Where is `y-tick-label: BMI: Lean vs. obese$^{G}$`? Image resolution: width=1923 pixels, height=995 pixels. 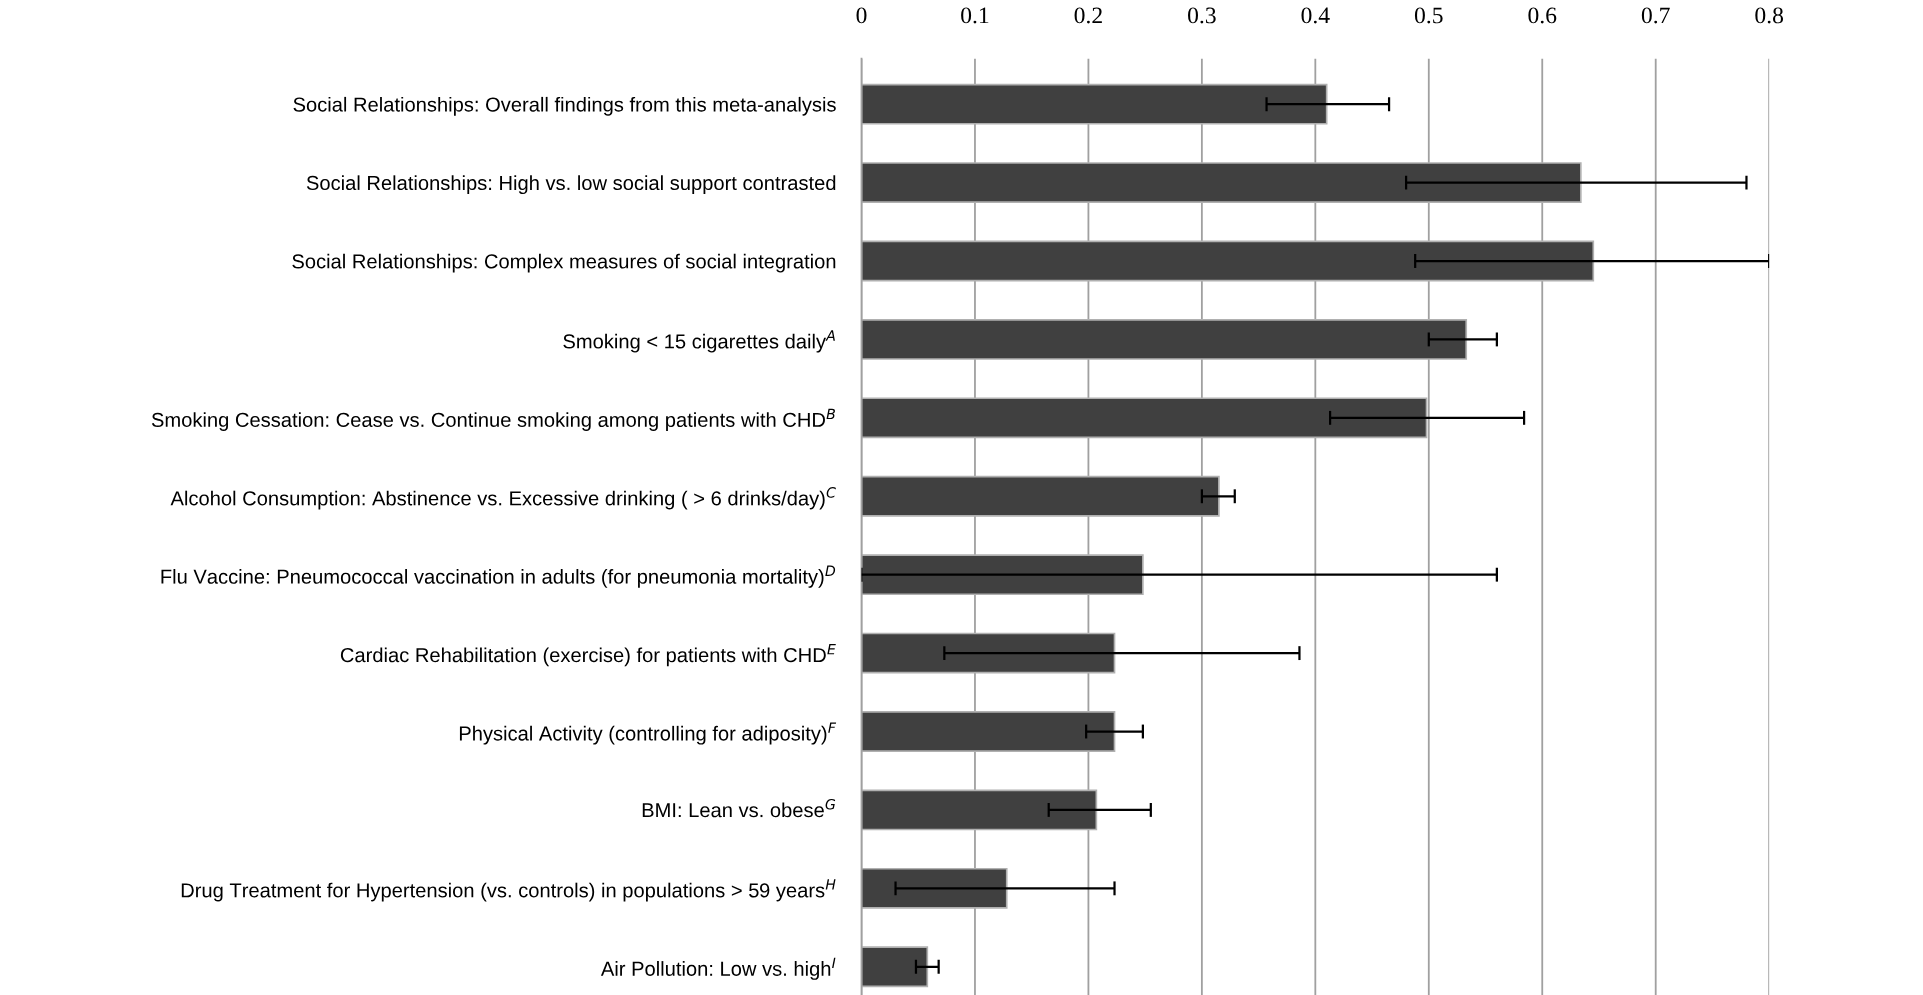
y-tick-label: BMI: Lean vs. obese$^{G}$ is located at coordinates (739, 808).